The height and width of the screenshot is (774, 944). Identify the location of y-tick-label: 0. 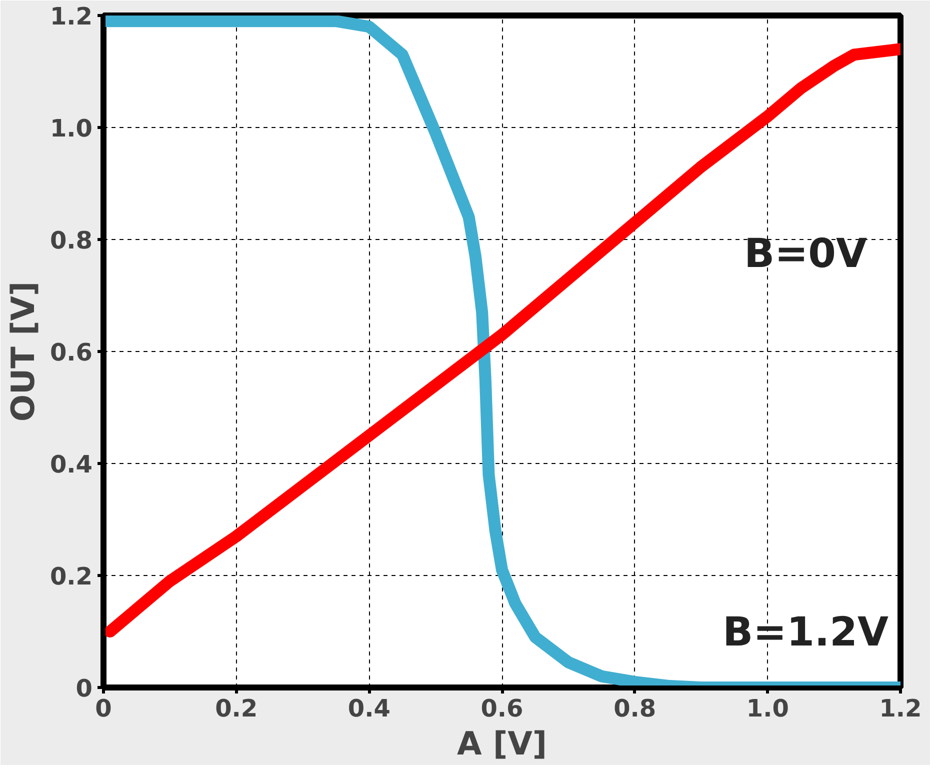
(84, 688).